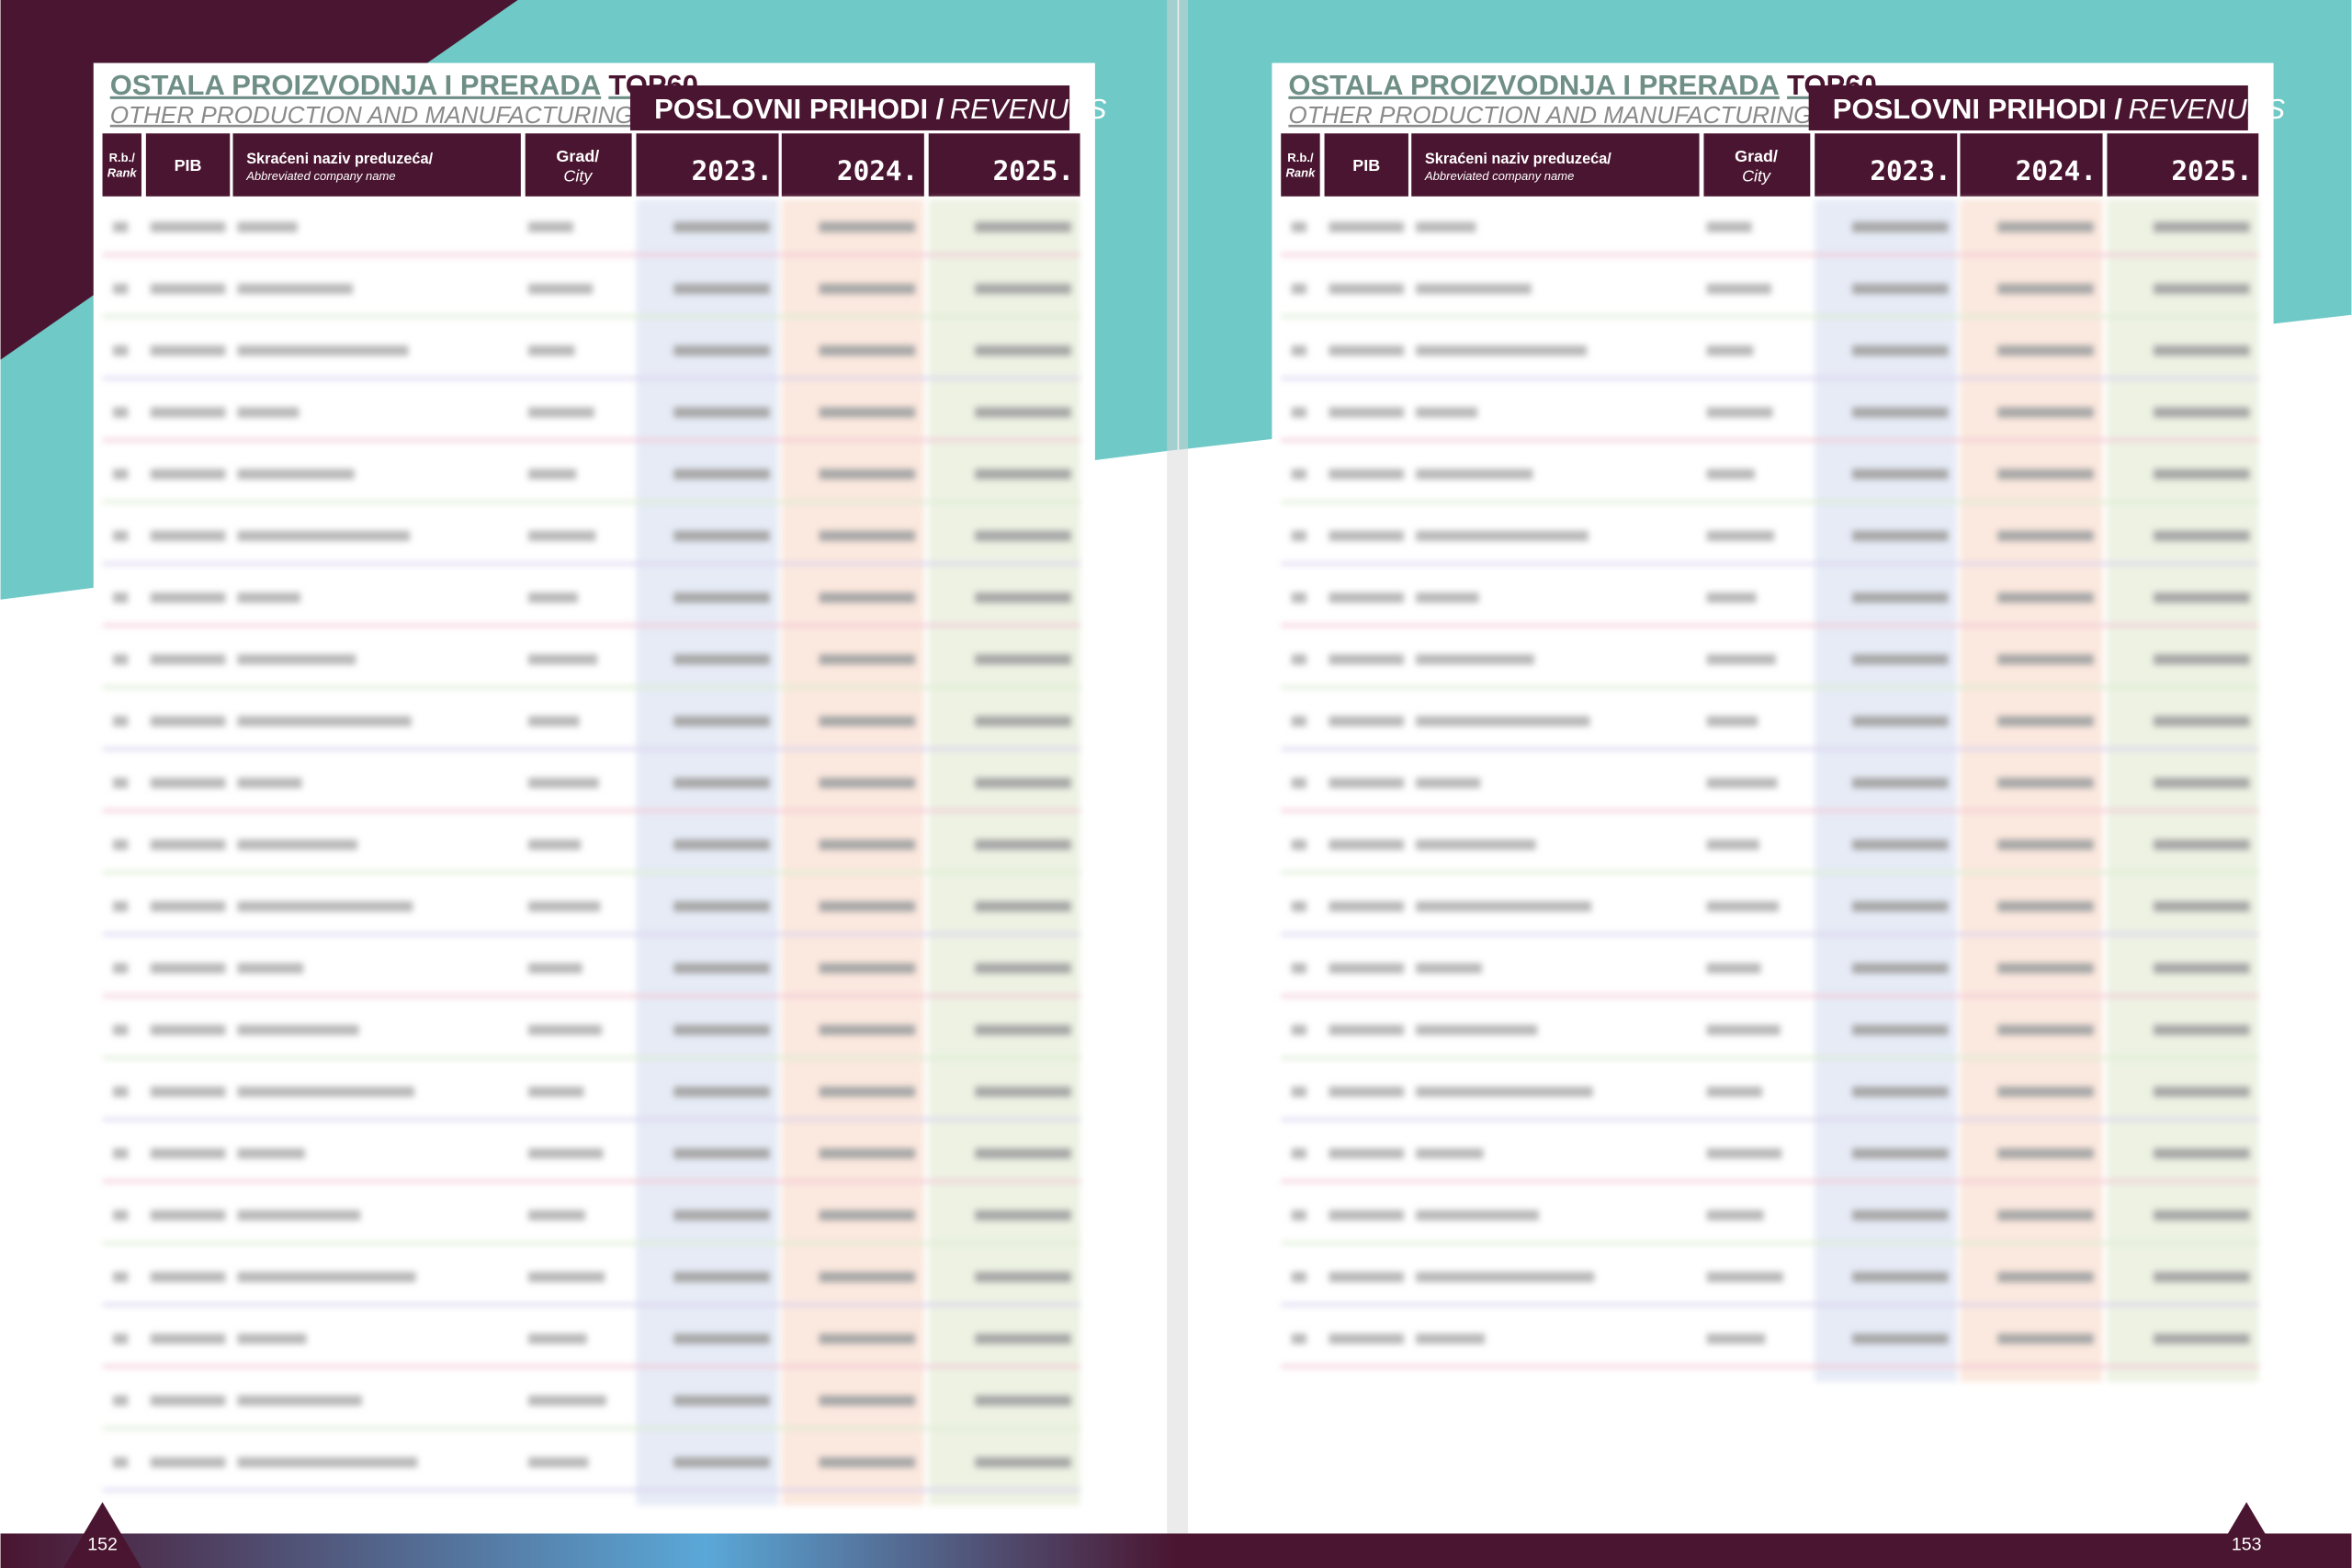 This screenshot has height=1568, width=2352. What do you see at coordinates (1518, 159) in the screenshot?
I see `header-name: Skraćeni naziv preduzeća/` at bounding box center [1518, 159].